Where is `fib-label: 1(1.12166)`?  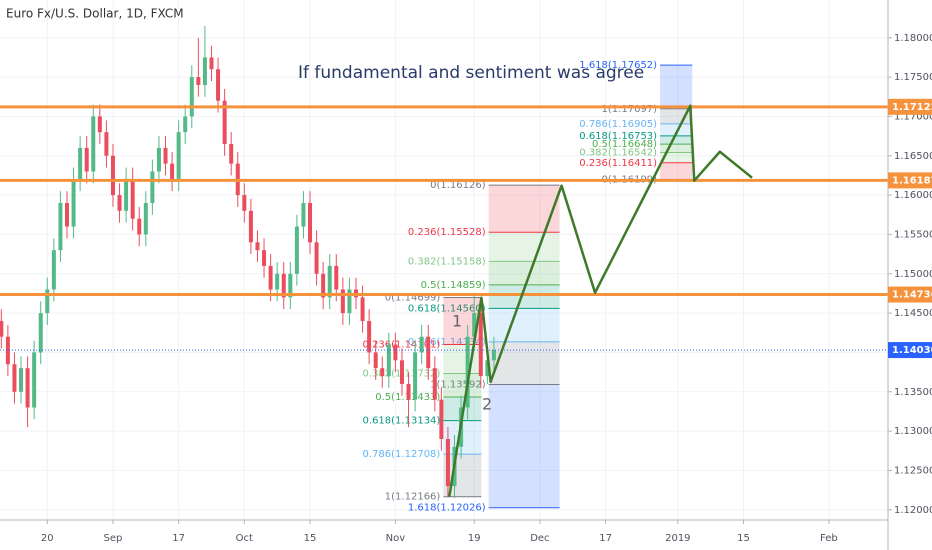
fib-label: 1(1.12166) is located at coordinates (413, 497).